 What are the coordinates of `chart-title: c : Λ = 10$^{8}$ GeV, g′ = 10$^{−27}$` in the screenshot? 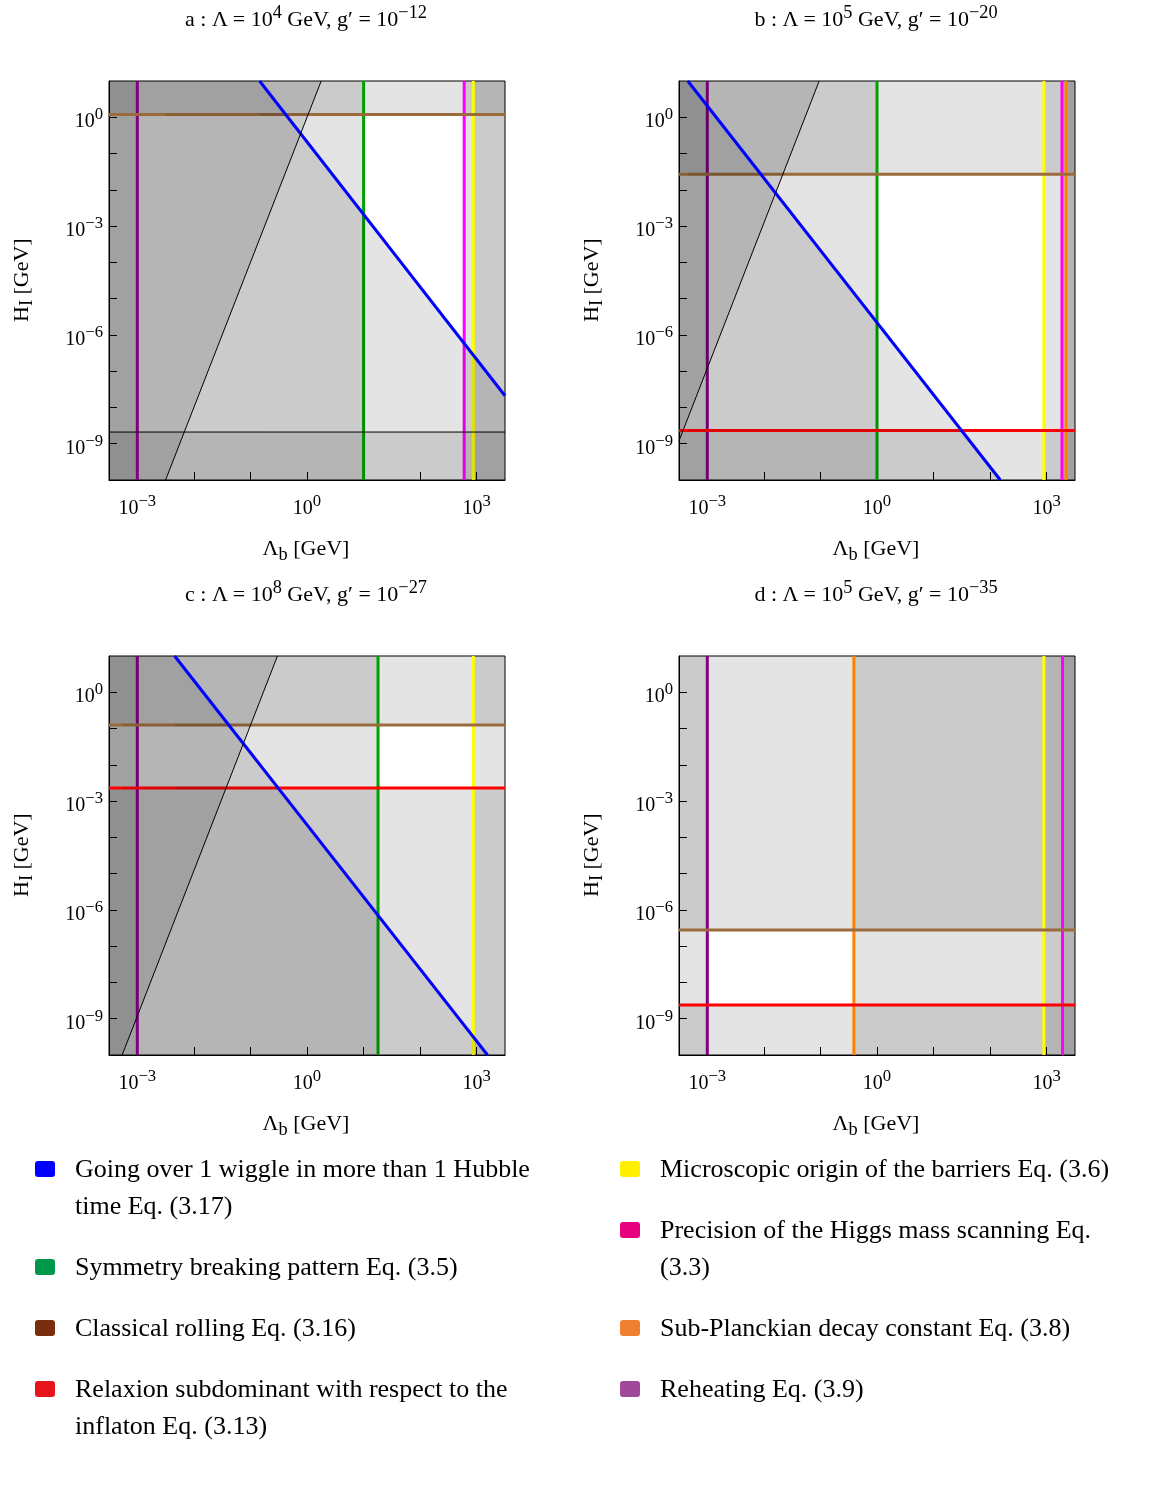 It's located at (306, 592).